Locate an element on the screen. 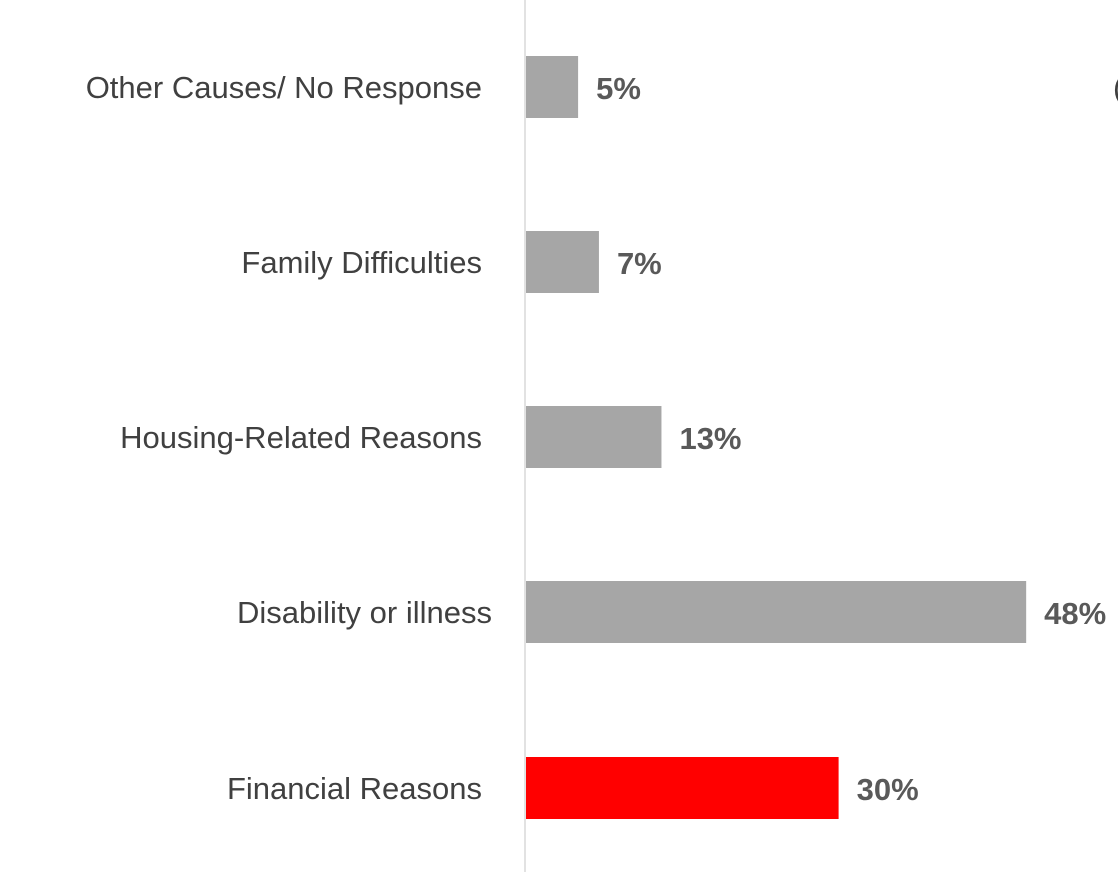 The width and height of the screenshot is (1118, 872). category-label: Disability or illness is located at coordinates (364, 612).